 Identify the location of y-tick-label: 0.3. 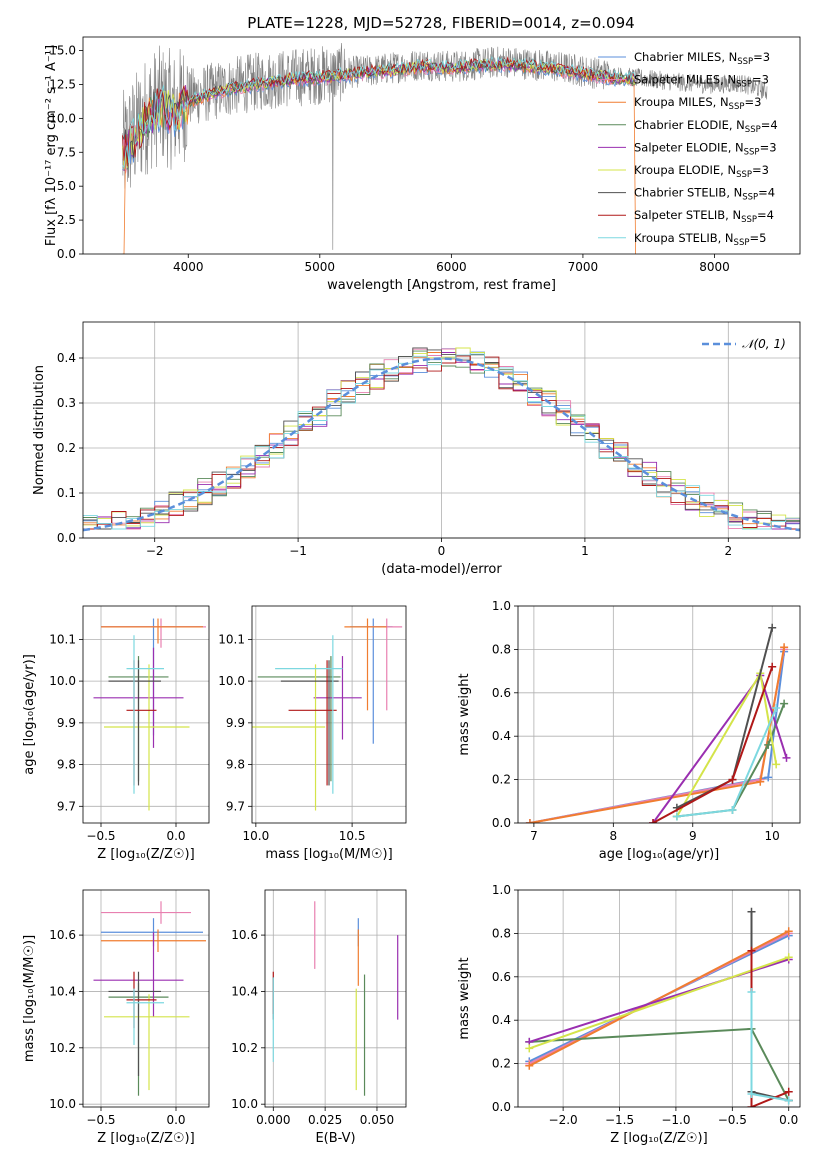
(66, 403).